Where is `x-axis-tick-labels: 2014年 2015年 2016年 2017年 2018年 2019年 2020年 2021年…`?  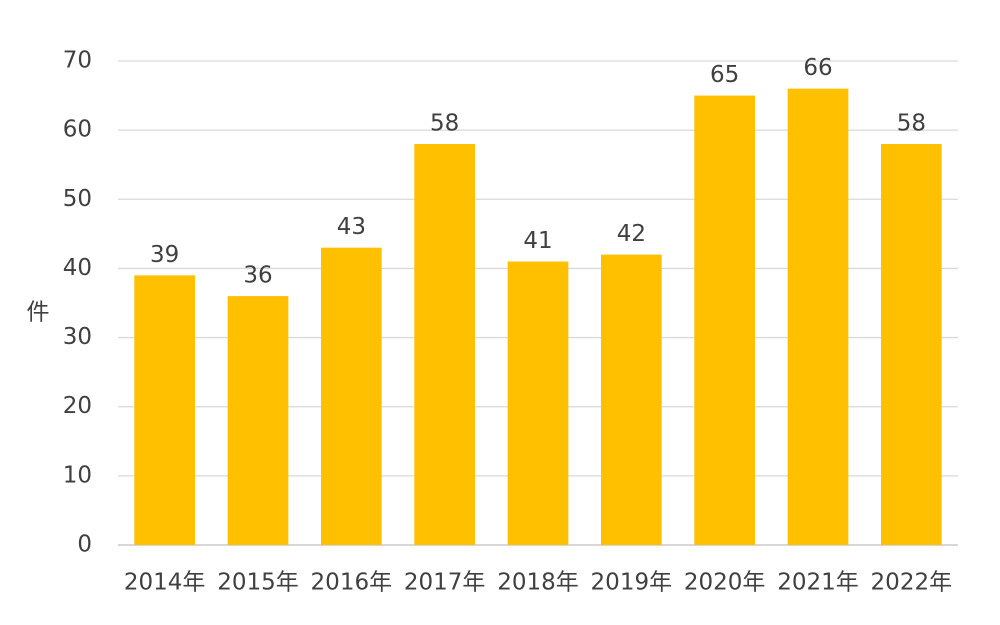
x-axis-tick-labels: 2014年 2015年 2016年 2017年 2018年 2019年 2020年 2021年… is located at coordinates (538, 583).